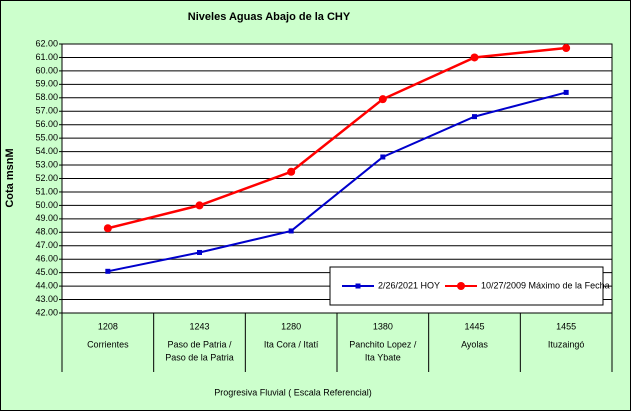 This screenshot has height=411, width=631. What do you see at coordinates (46, 259) in the screenshot?
I see `y-tick-label: 46.00` at bounding box center [46, 259].